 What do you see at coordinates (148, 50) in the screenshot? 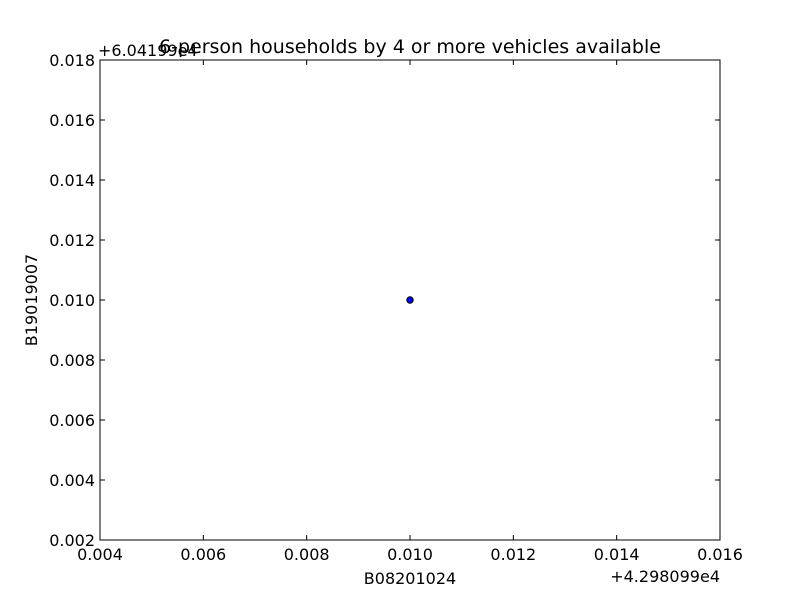
I see `y-offset-label: +6.04199e4` at bounding box center [148, 50].